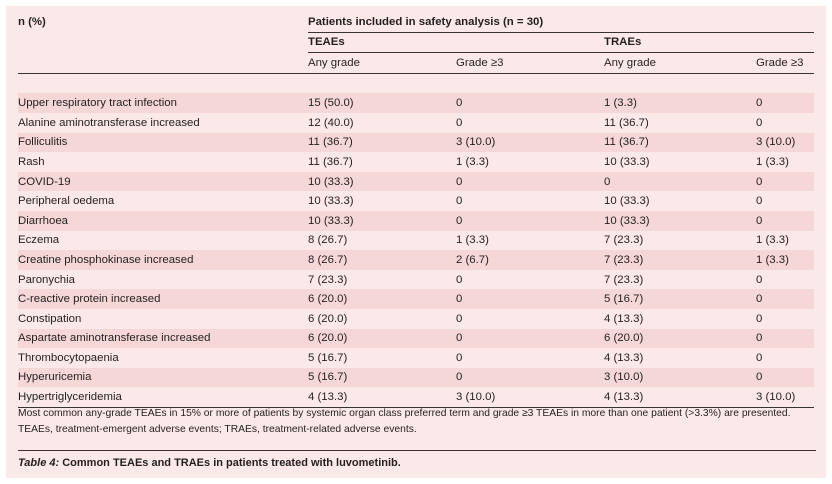  Describe the element at coordinates (50, 318) in the screenshot. I see `event-term: Constipation` at that location.